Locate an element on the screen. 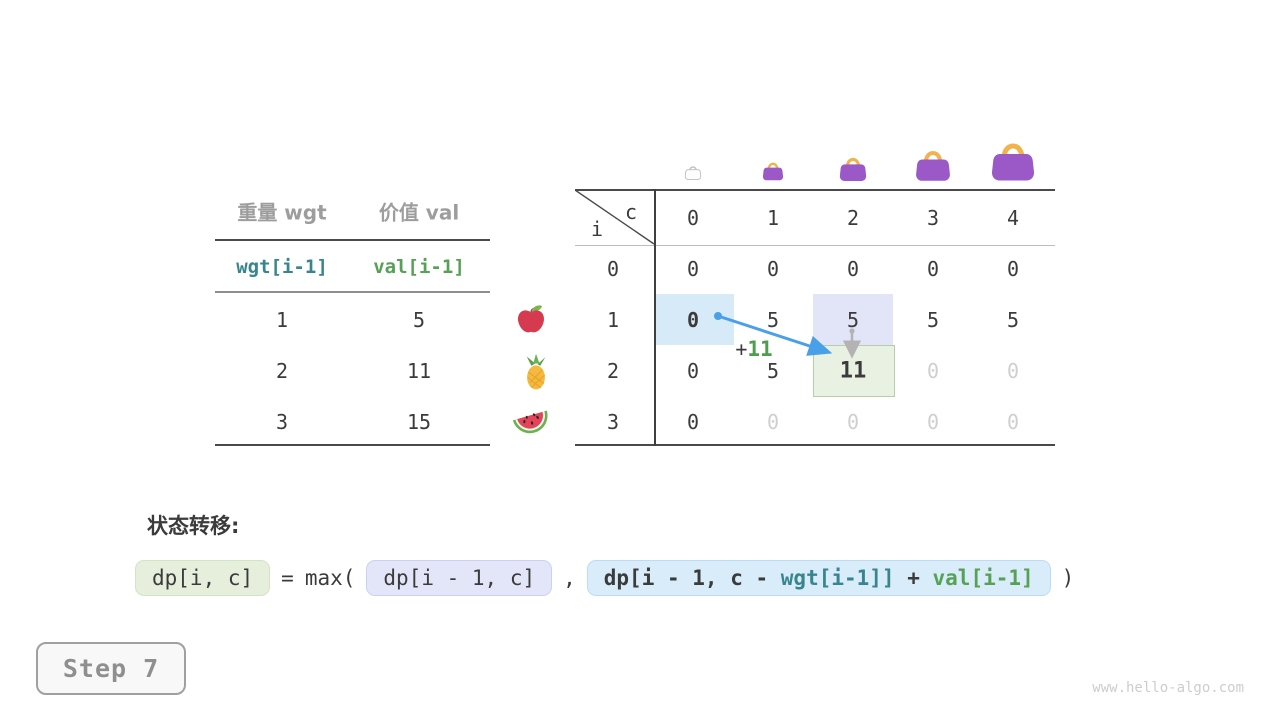 Image resolution: width=1280 pixels, height=720 pixels. dp-cell-2-4: 0 is located at coordinates (1013, 371).